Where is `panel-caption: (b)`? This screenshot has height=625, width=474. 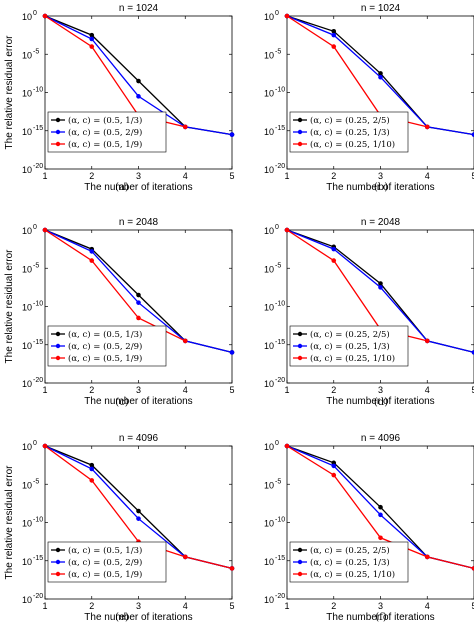 panel-caption: (b) is located at coordinates (381, 187).